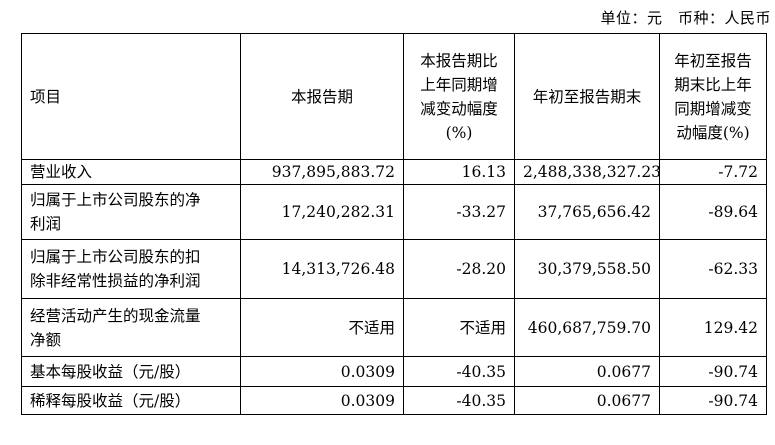 This screenshot has width=775, height=445. I want to click on row-ytd-change: -89.64, so click(713, 212).